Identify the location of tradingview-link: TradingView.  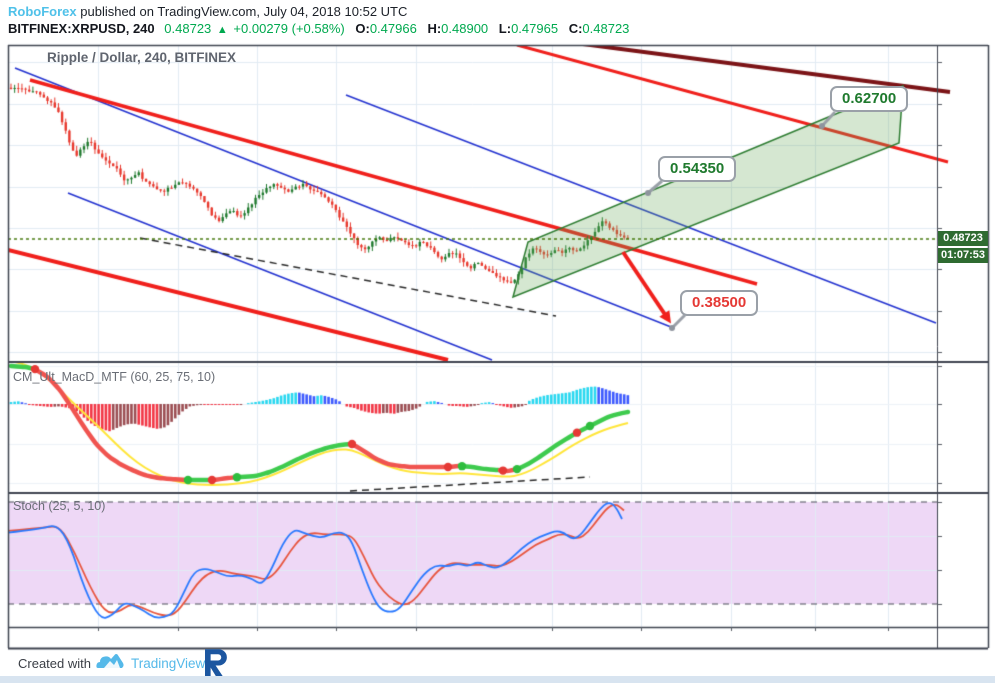
(168, 663).